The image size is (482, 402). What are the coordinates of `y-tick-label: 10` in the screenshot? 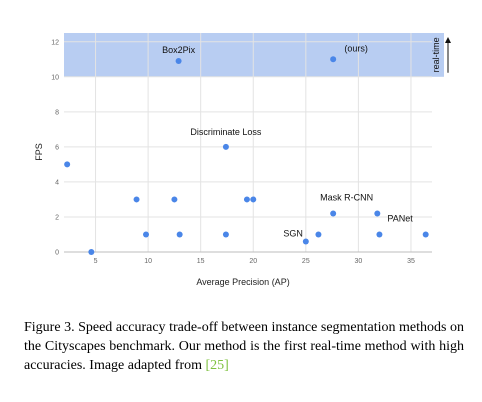 It's located at (55, 77).